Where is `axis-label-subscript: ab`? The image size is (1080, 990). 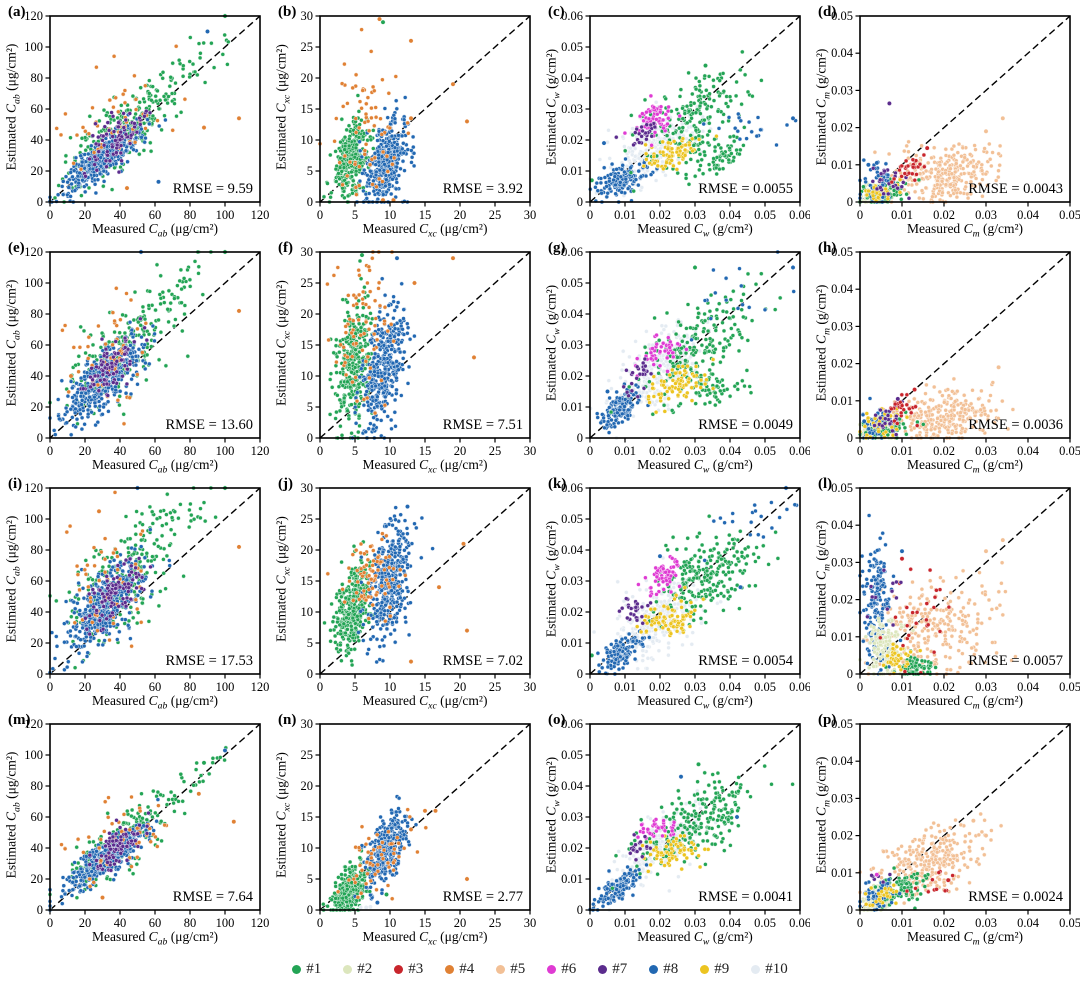 axis-label-subscript: ab is located at coordinates (162, 942).